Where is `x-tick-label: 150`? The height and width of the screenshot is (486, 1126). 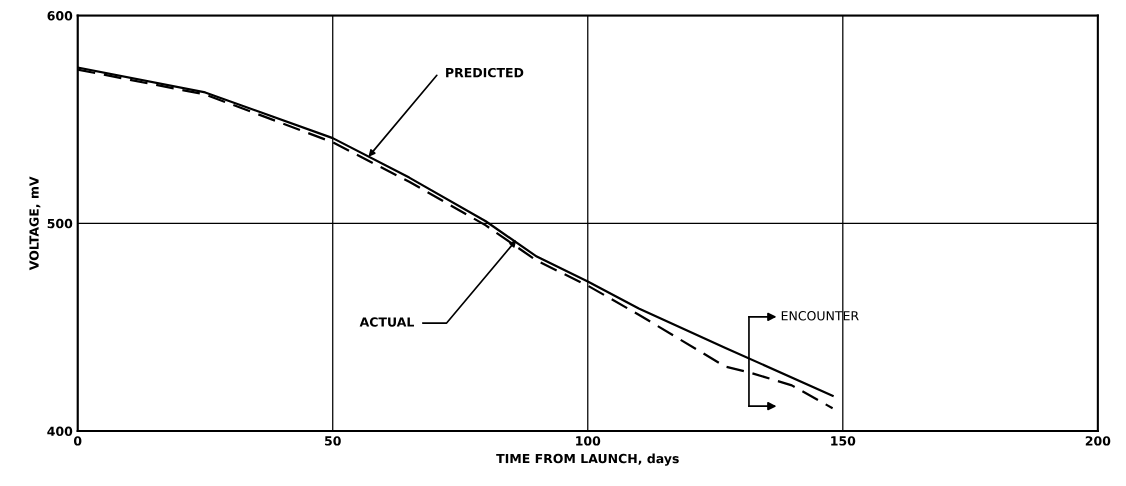
x-tick-label: 150 is located at coordinates (843, 441).